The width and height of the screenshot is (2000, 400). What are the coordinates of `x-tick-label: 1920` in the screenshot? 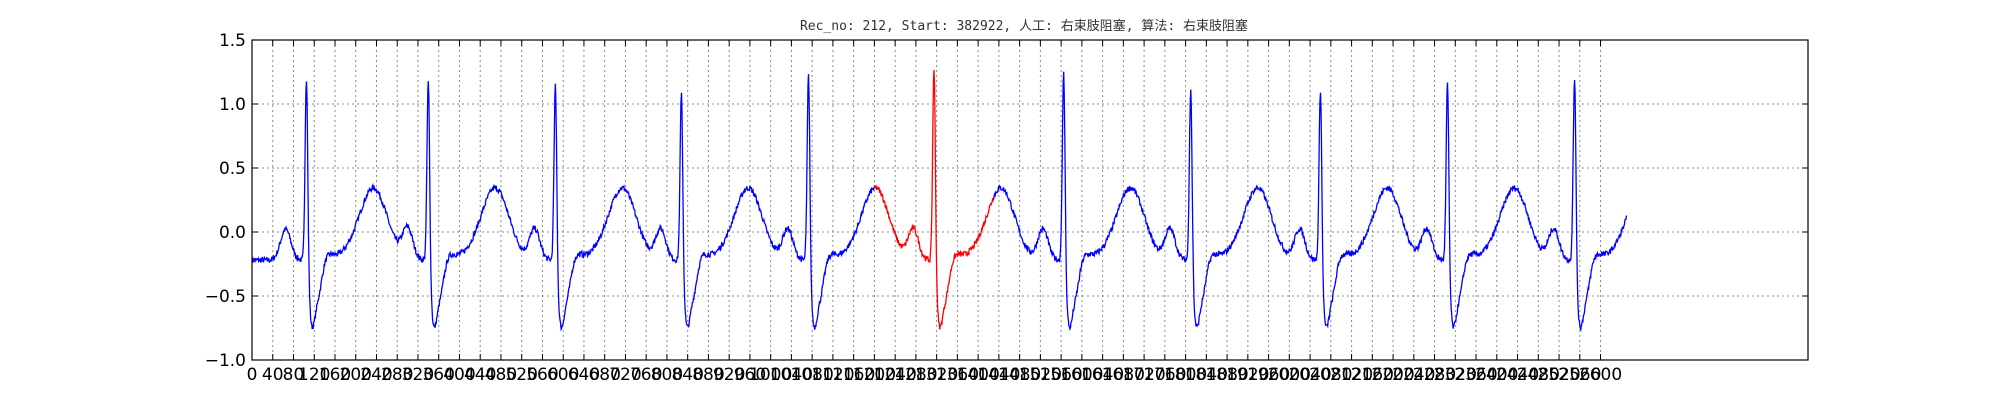 It's located at (1247, 375).